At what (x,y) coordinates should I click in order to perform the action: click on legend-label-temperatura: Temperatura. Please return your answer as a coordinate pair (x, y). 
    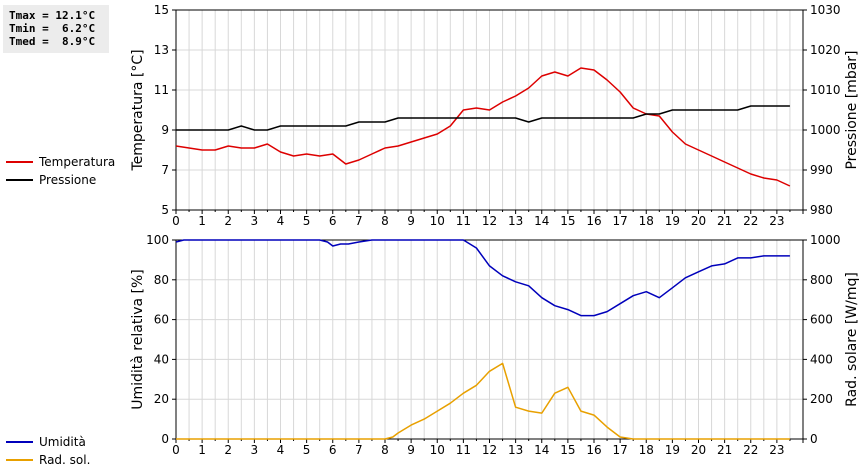
    Looking at the image, I should click on (77, 162).